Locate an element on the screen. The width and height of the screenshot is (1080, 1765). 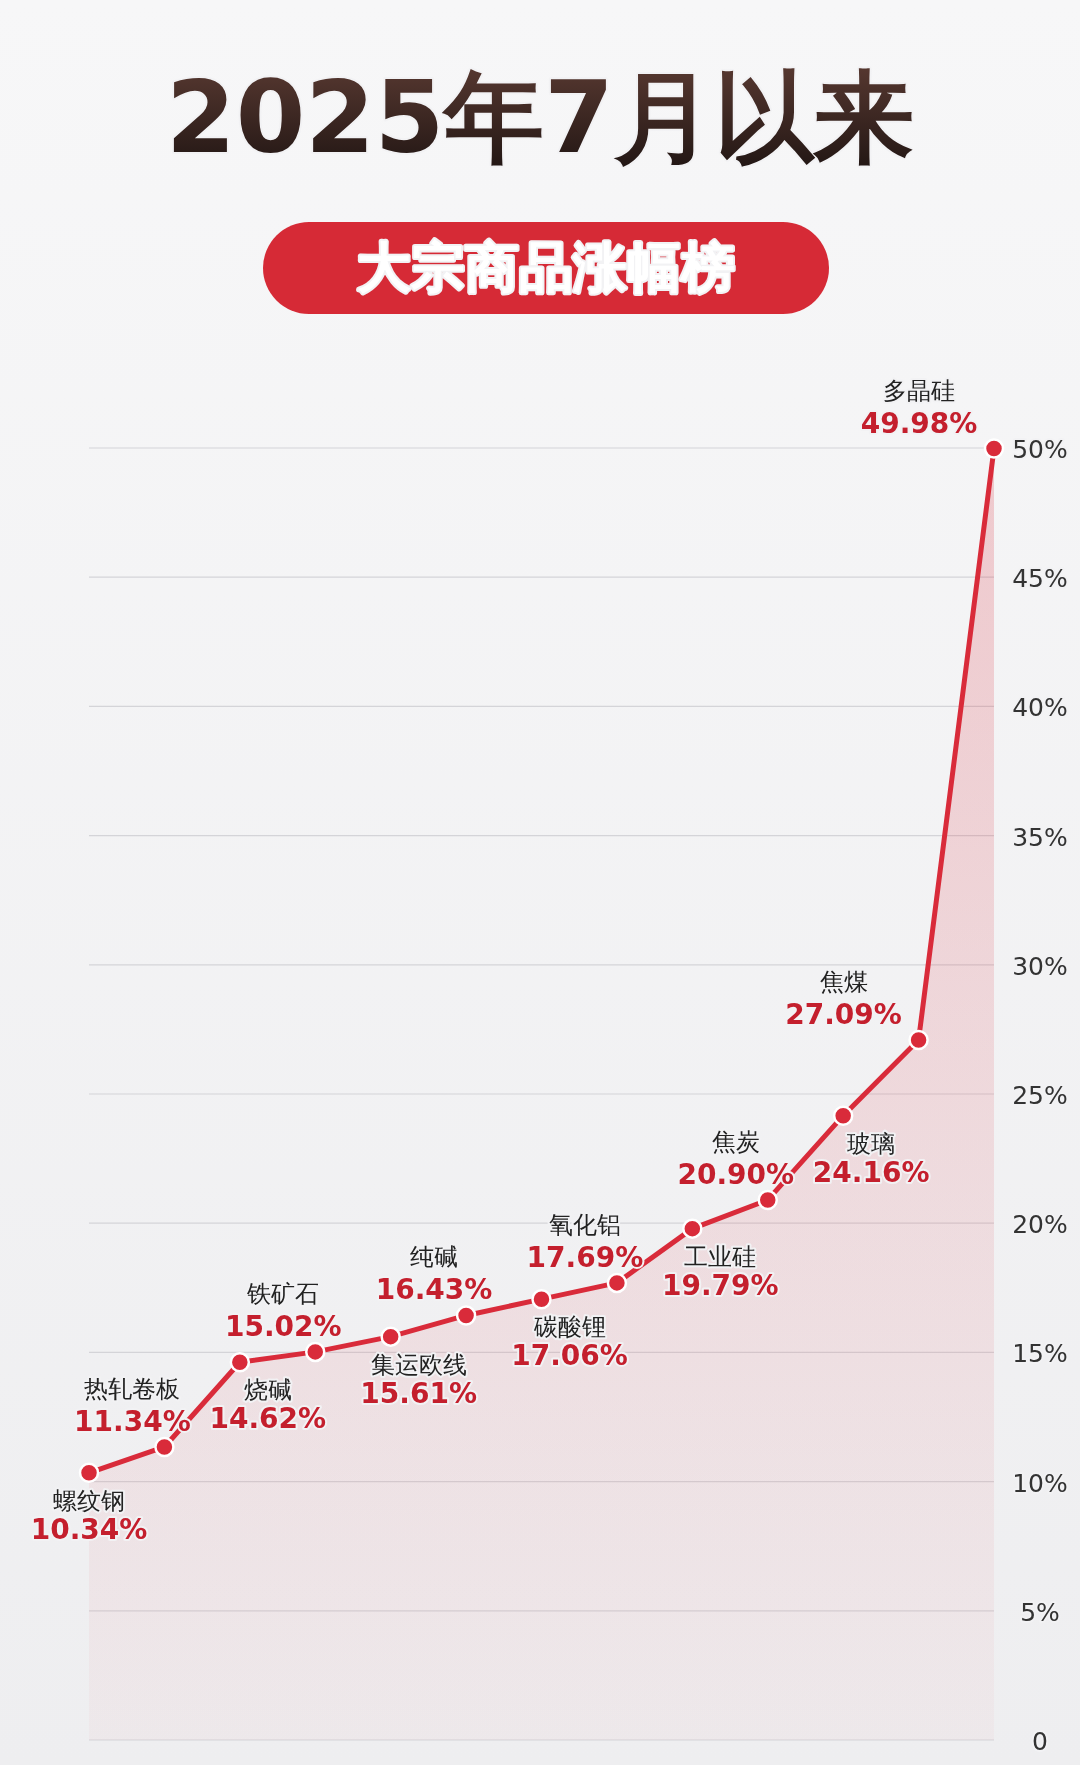
annotation: 烧碱 is located at coordinates (267, 1390).